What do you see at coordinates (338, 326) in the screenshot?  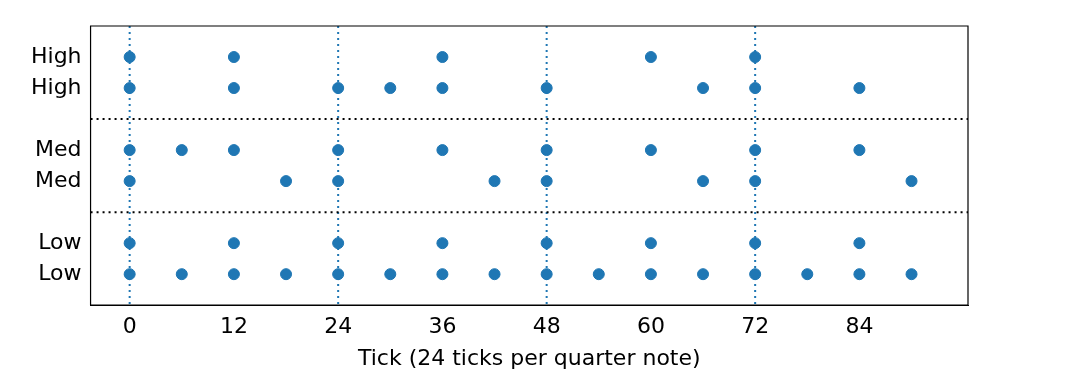 I see `x-tick-label: 24` at bounding box center [338, 326].